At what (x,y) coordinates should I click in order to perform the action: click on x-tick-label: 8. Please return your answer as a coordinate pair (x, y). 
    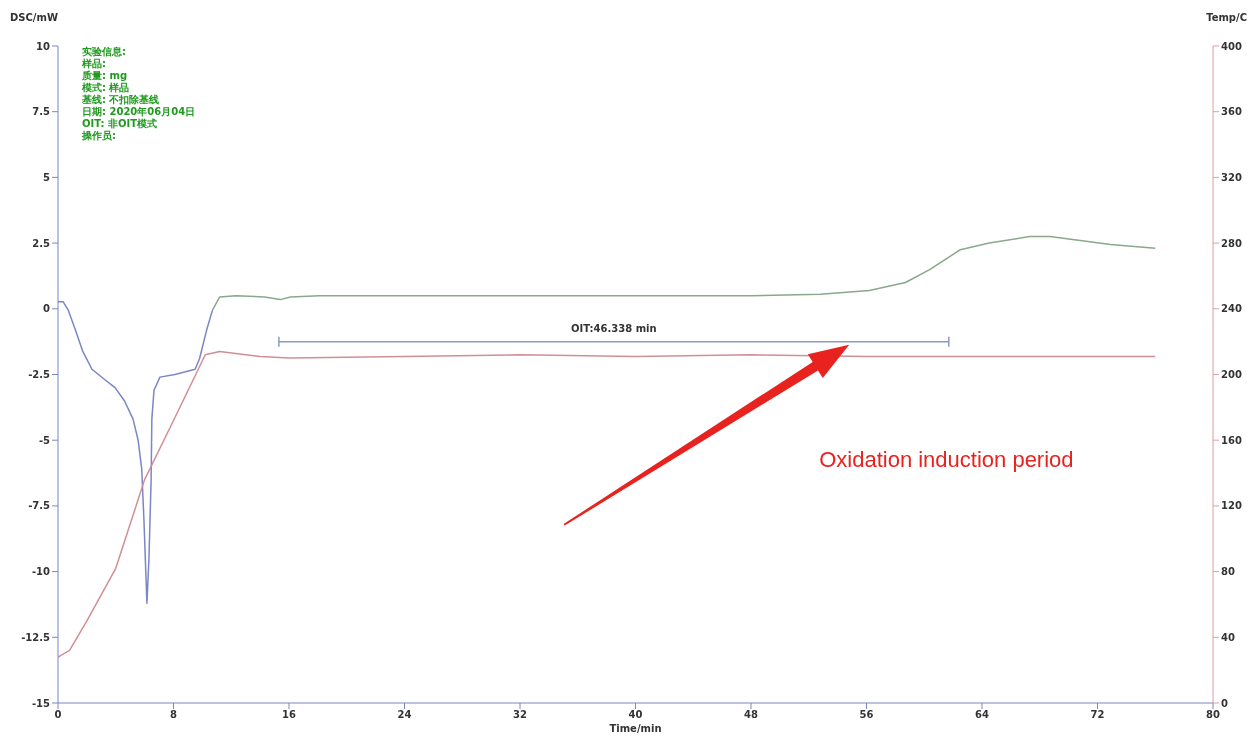
    Looking at the image, I should click on (174, 715).